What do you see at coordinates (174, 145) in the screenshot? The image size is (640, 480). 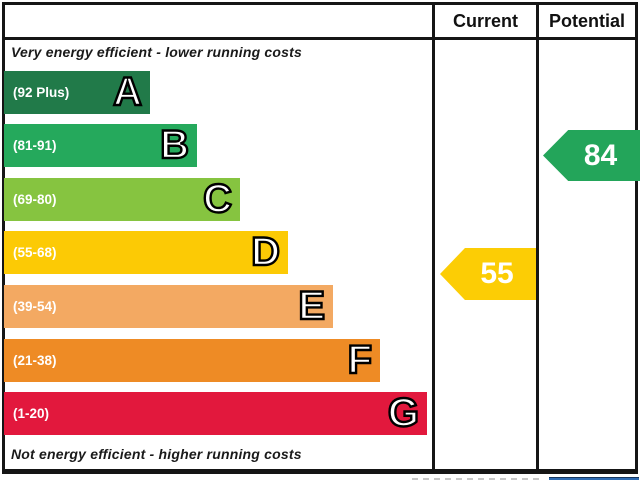 I see `band-letter: B` at bounding box center [174, 145].